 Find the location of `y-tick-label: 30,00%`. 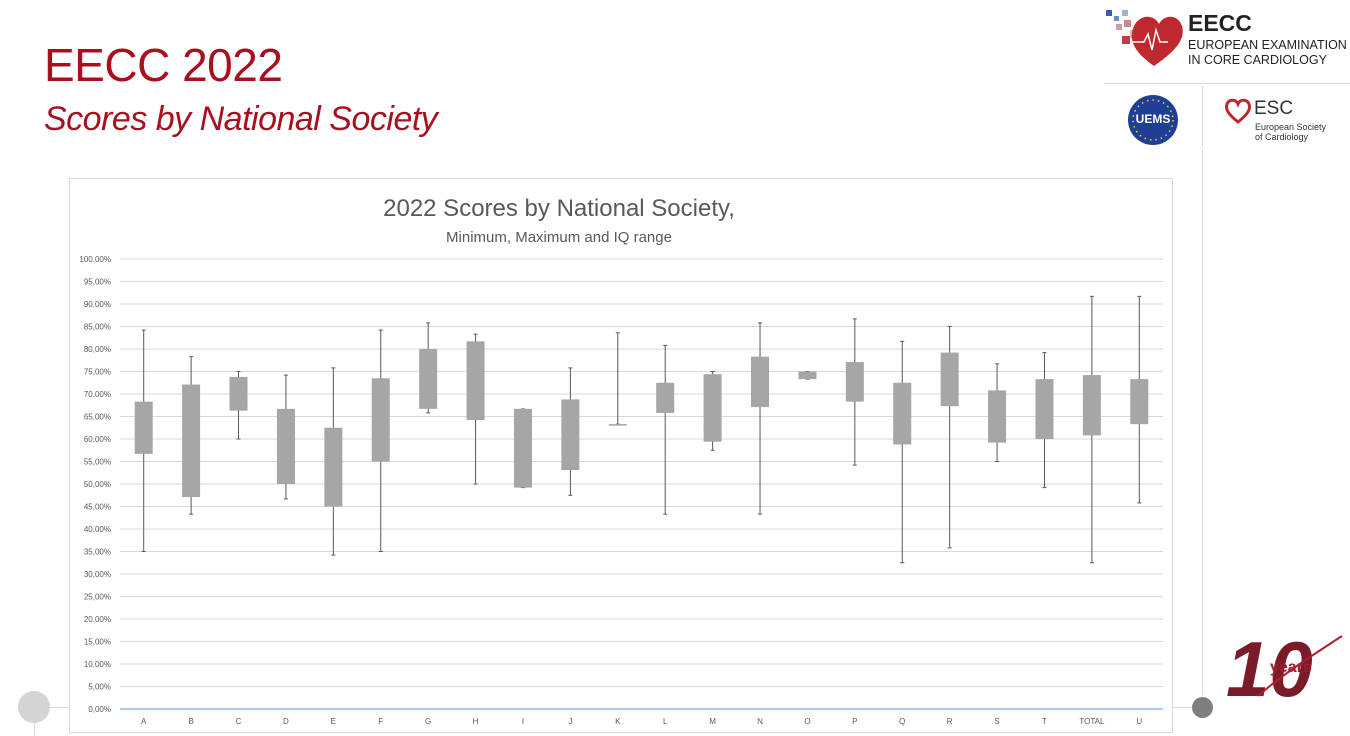

y-tick-label: 30,00% is located at coordinates (97, 574).